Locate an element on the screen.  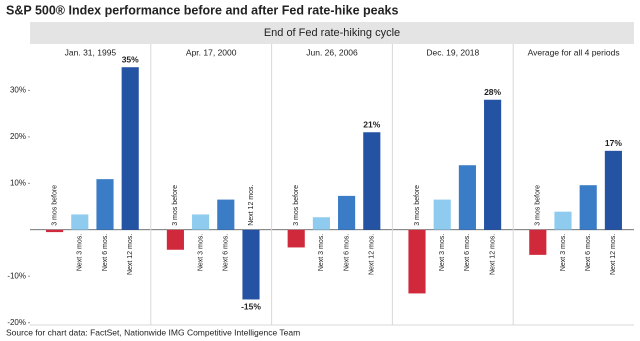
y-tick-label: 10% is located at coordinates (18, 182).